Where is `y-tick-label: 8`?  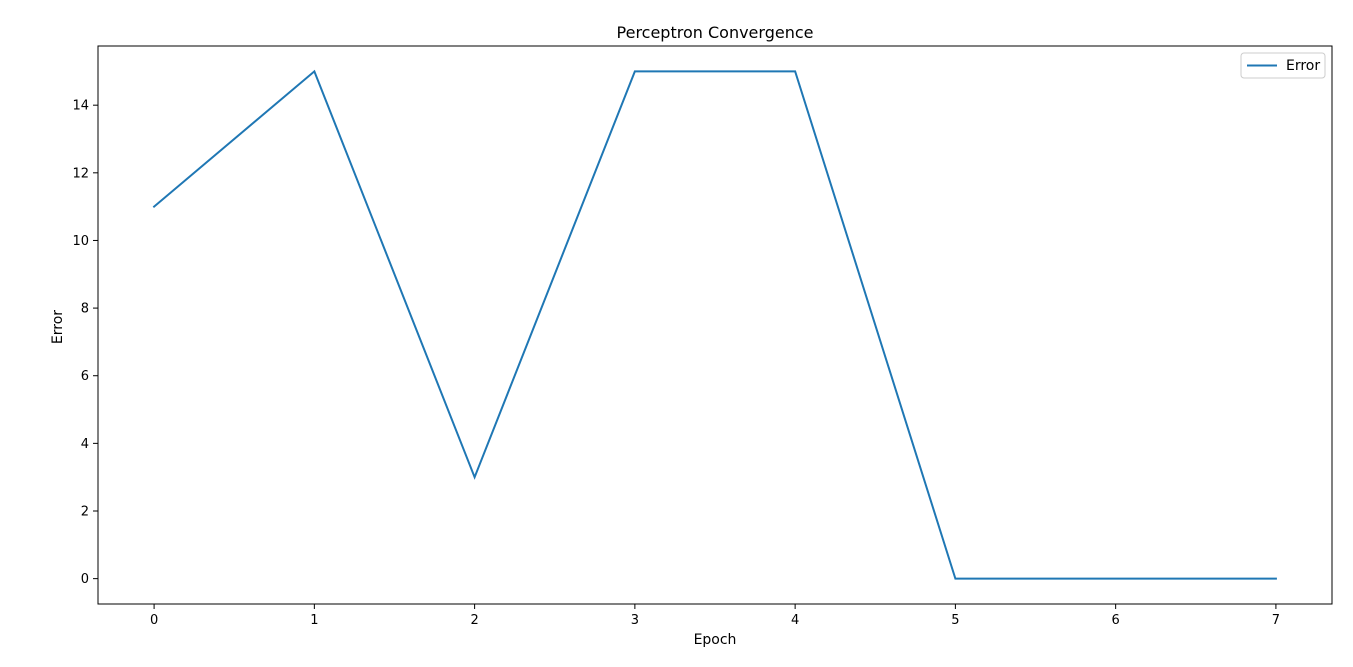 y-tick-label: 8 is located at coordinates (85, 309).